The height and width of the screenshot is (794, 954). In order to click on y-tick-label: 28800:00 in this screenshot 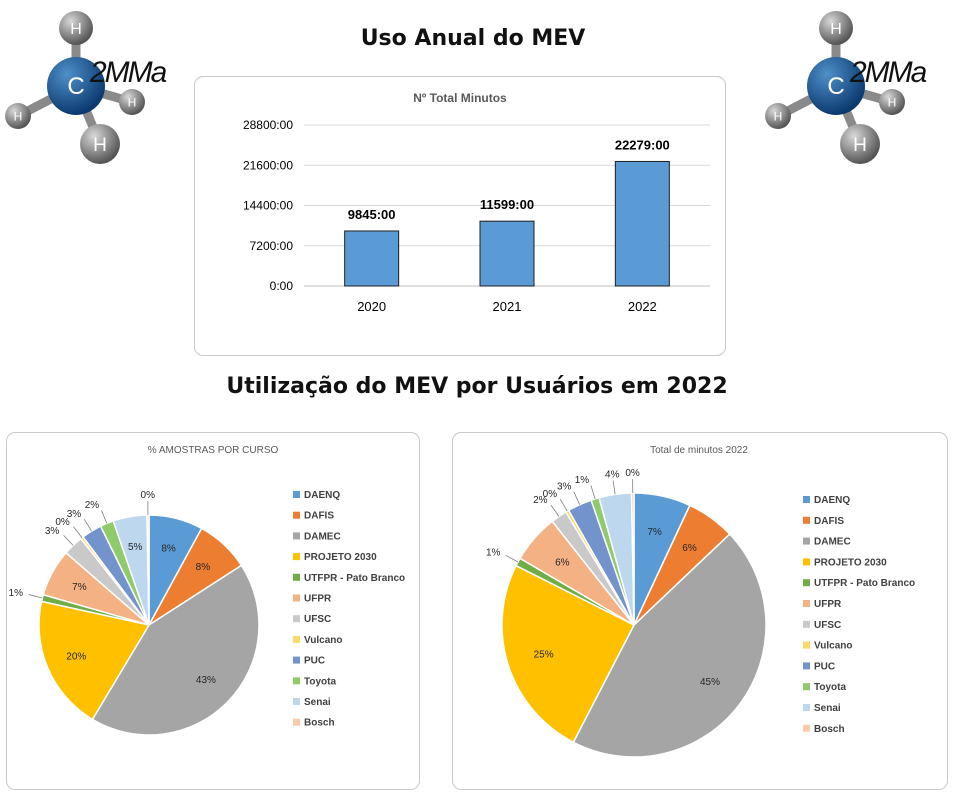, I will do `click(268, 125)`.